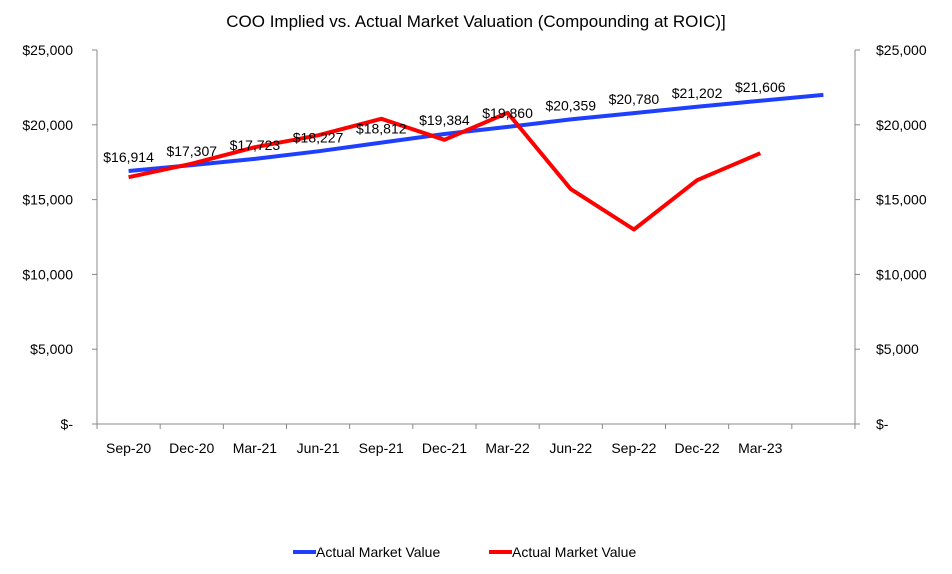 This screenshot has width=952, height=574. I want to click on y-tick-label-left: $-, so click(67, 424).